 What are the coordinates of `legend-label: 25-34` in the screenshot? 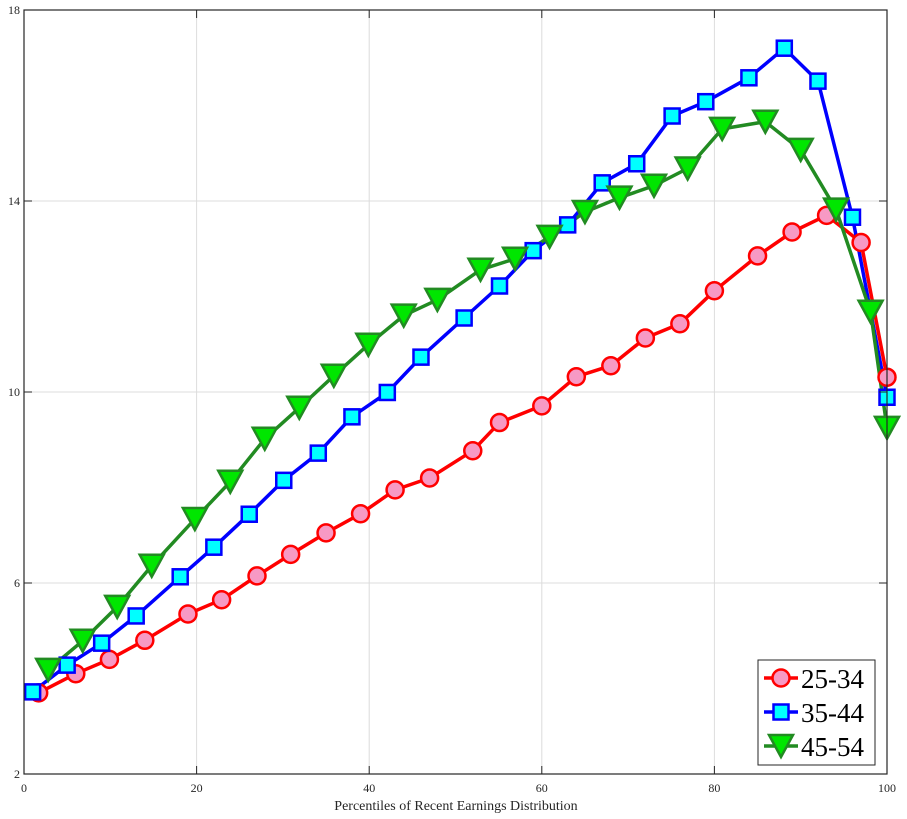 It's located at (832, 679).